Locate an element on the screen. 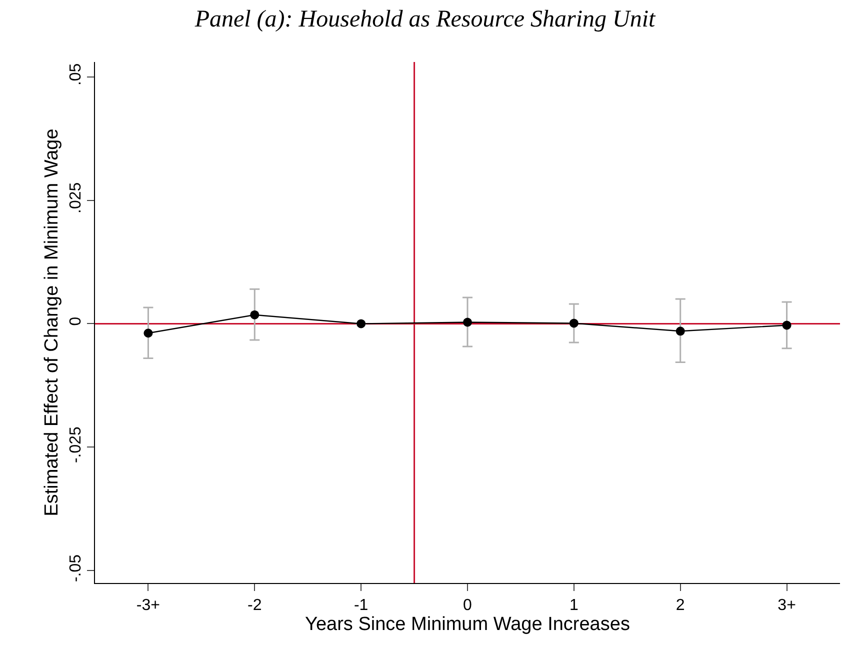 The image size is (850, 658). x-tick-label: 0 is located at coordinates (467, 605).